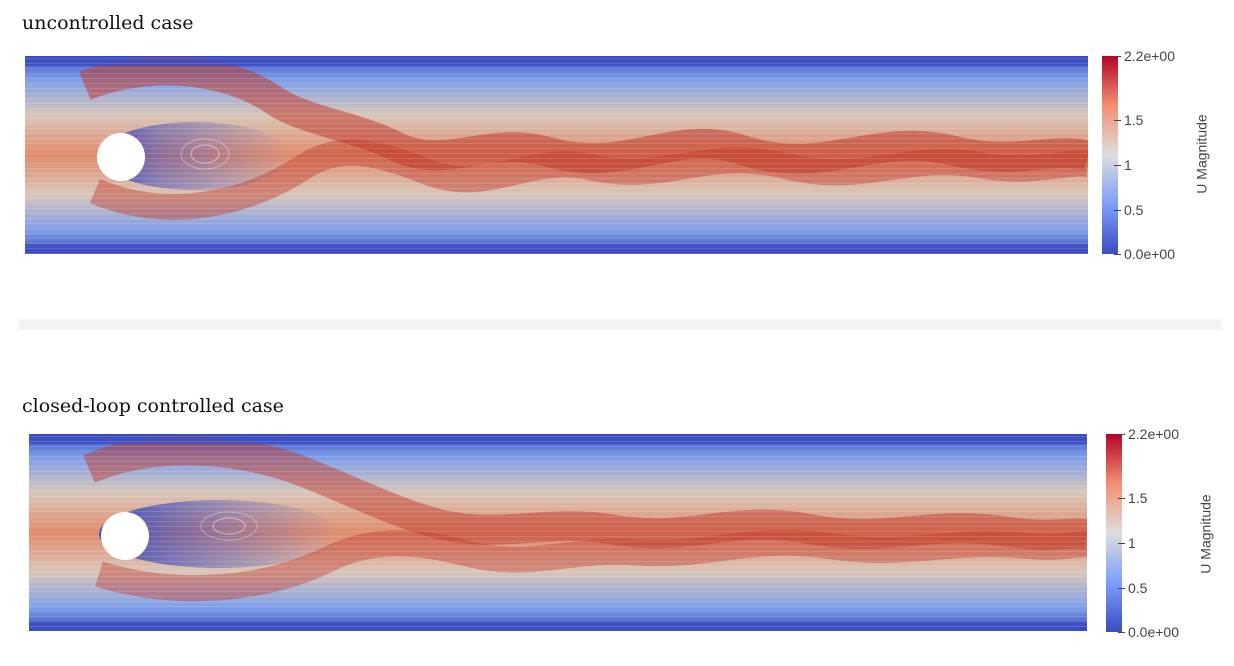 The image size is (1234, 666). I want to click on colorbar-controlled, so click(1114, 533).